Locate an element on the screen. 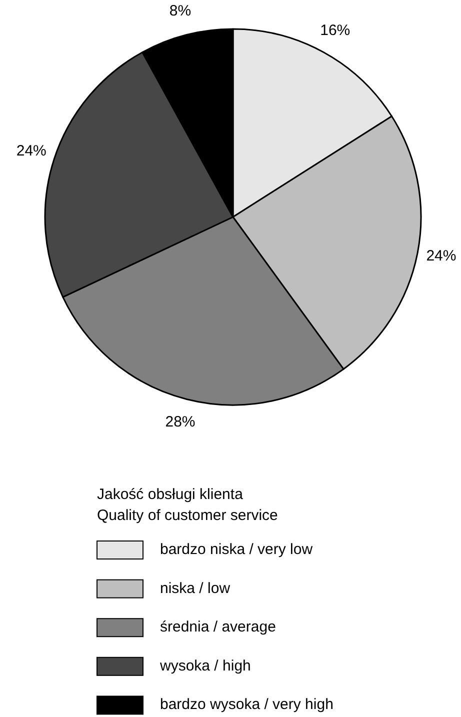  legend-label: niska / low is located at coordinates (195, 588).